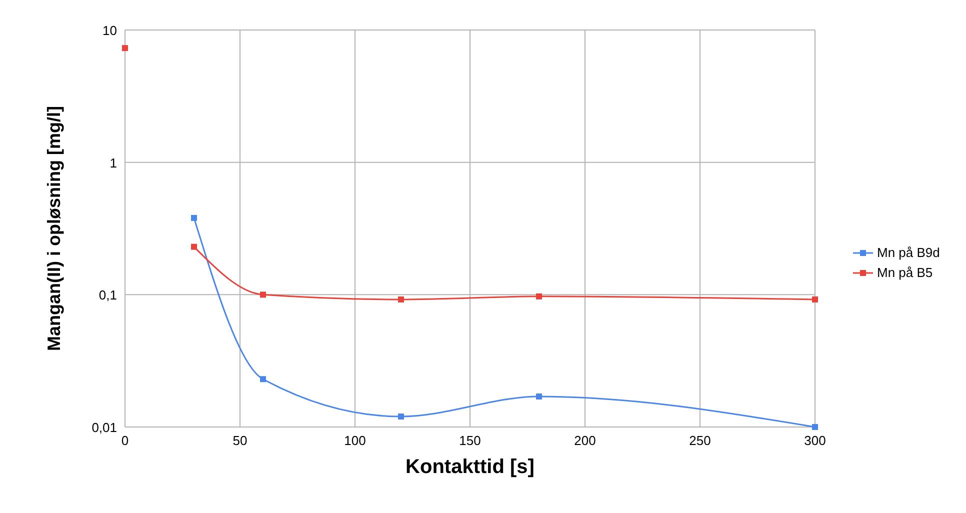 This screenshot has width=966, height=513. I want to click on y-axis-title: Mangan(II) i opløsning [mg/l], so click(54, 228).